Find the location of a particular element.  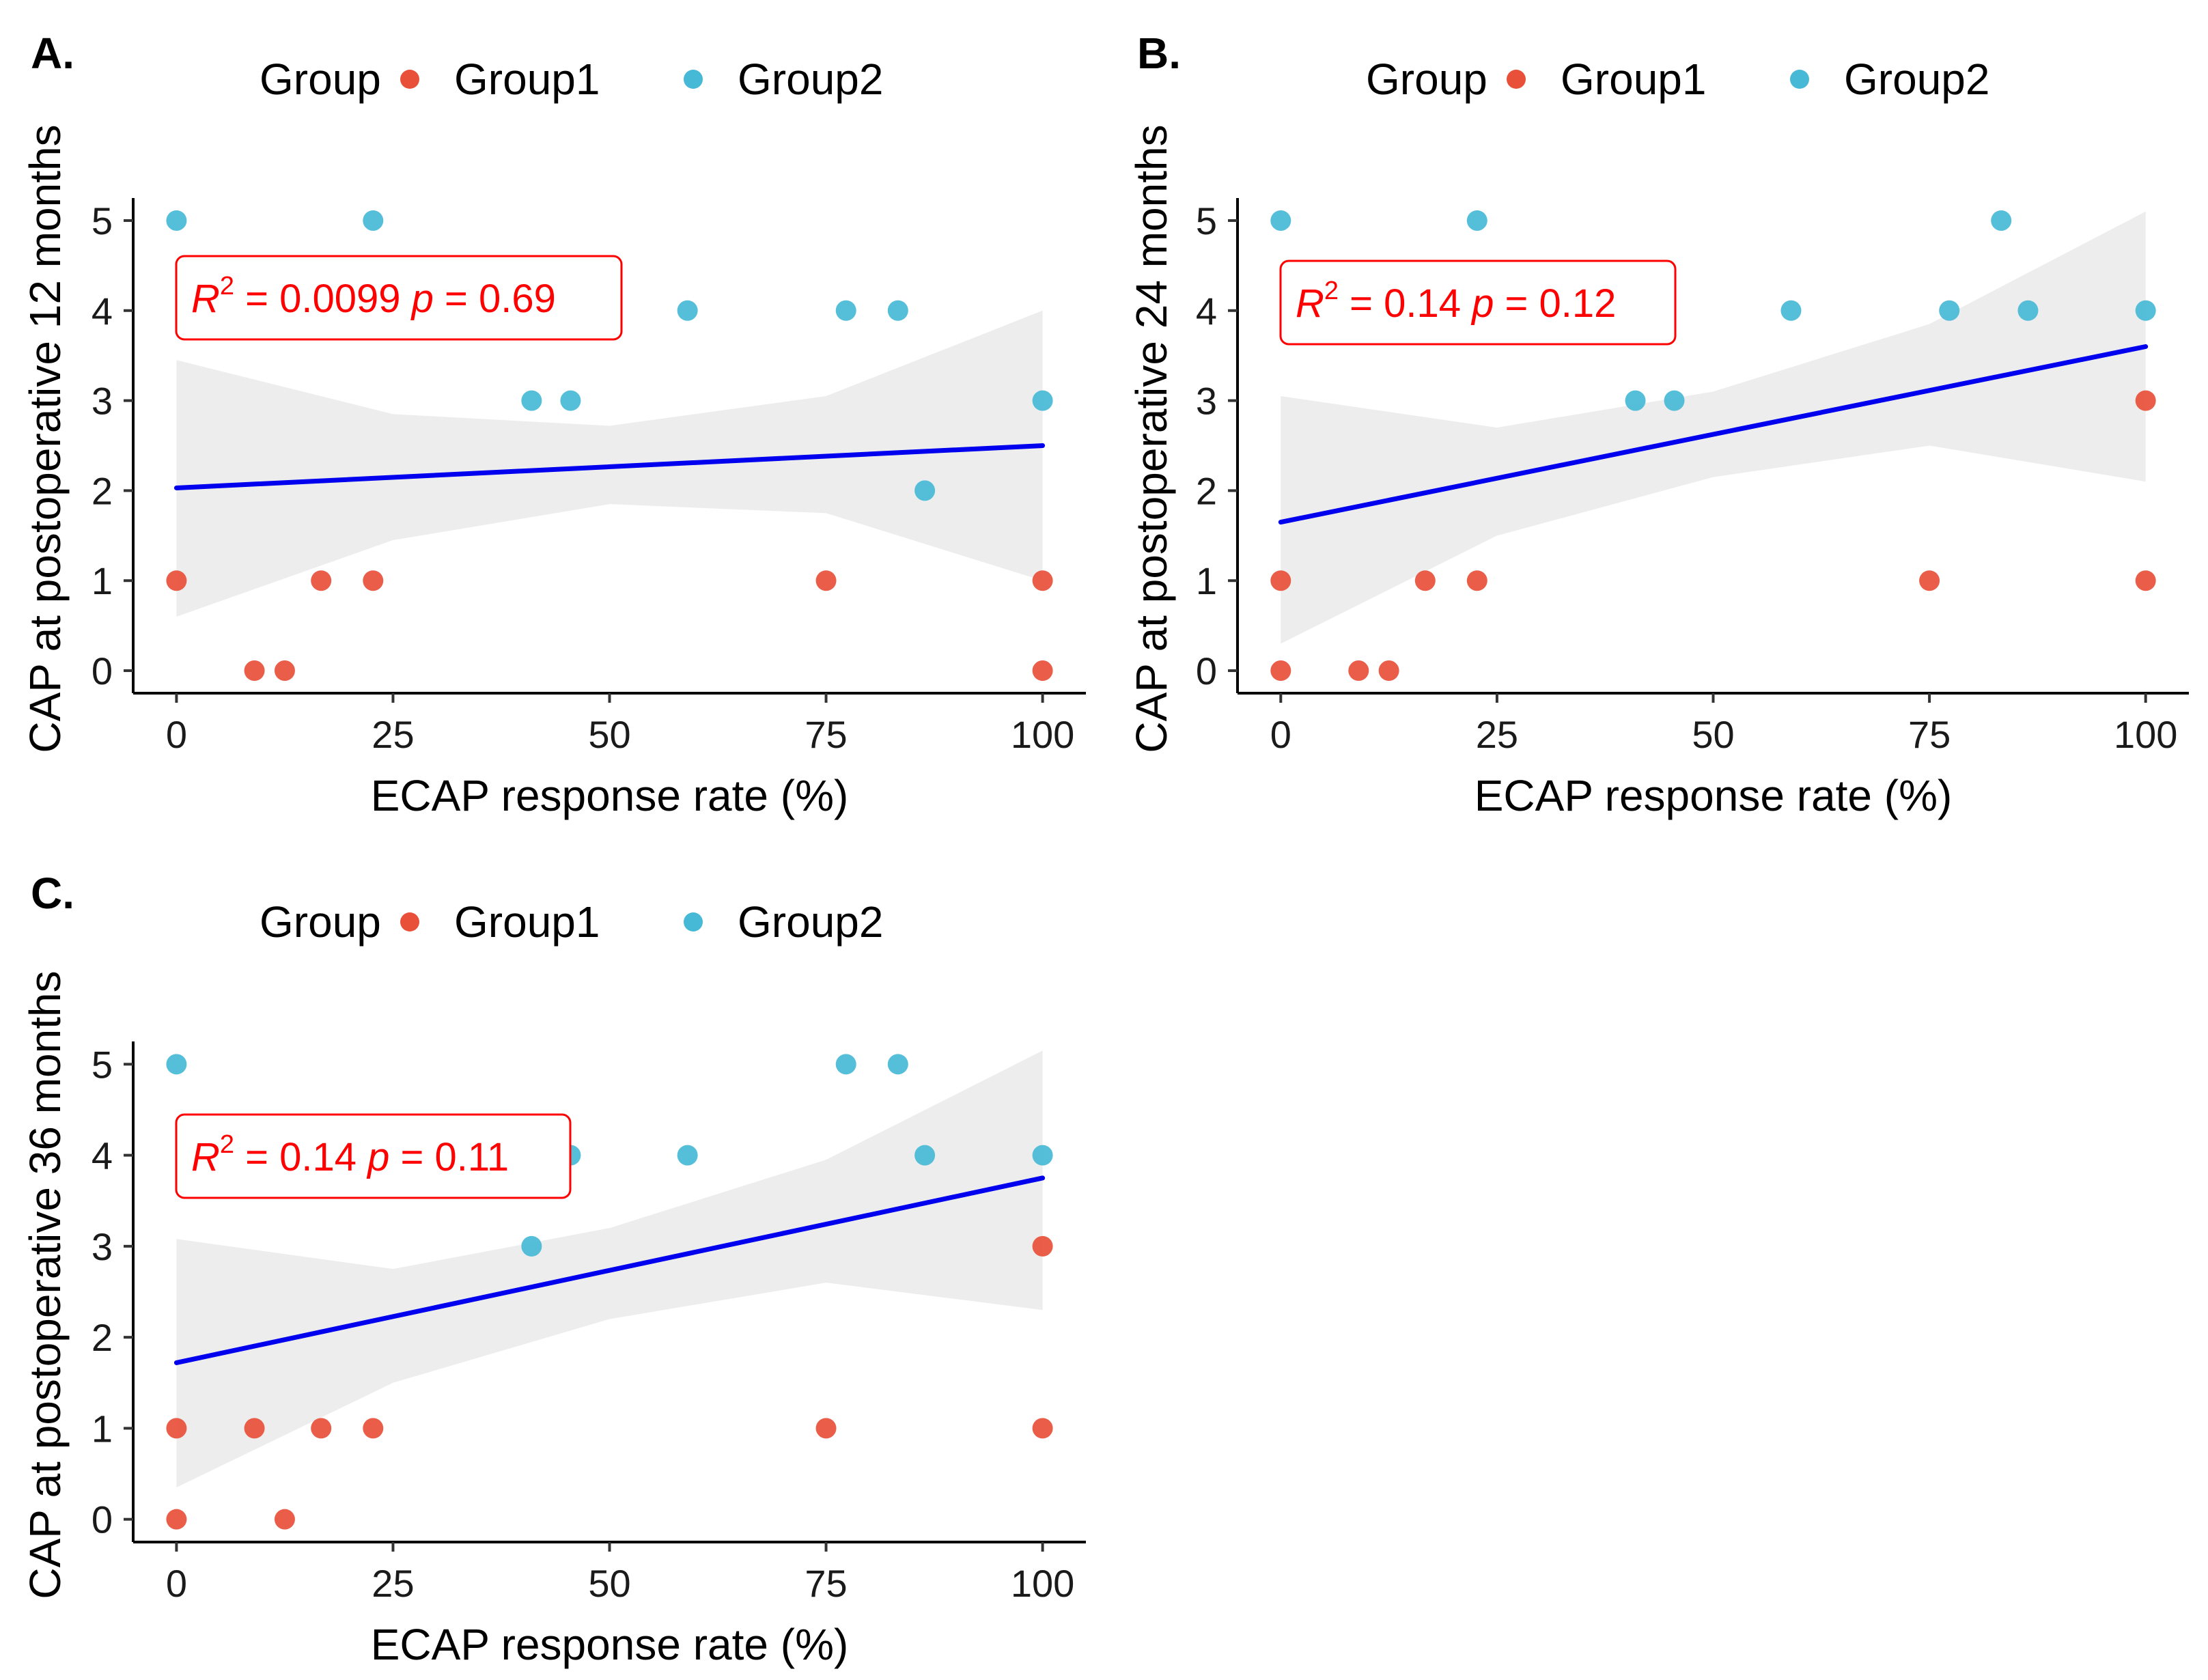

confidence-band is located at coordinates (1714, 427).